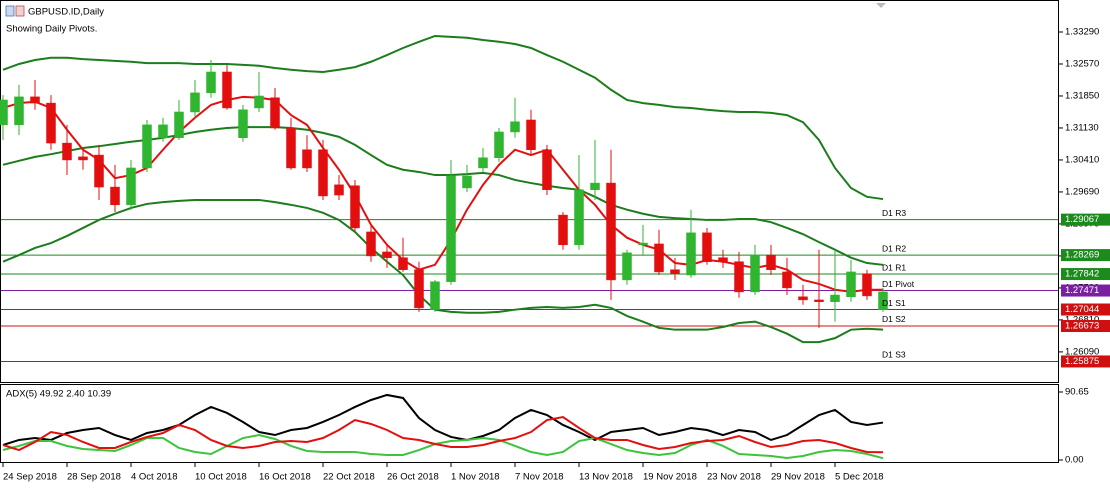 The image size is (1110, 488). I want to click on symbol-icon, so click(15, 11).